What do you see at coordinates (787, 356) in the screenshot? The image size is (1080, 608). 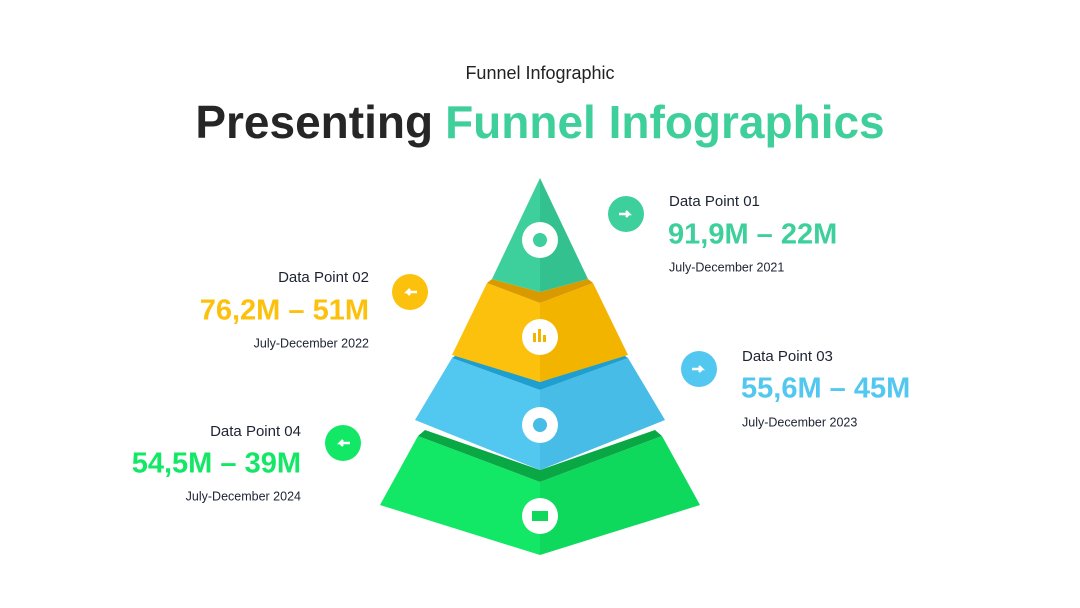 I see `item-label: Data Point 03` at bounding box center [787, 356].